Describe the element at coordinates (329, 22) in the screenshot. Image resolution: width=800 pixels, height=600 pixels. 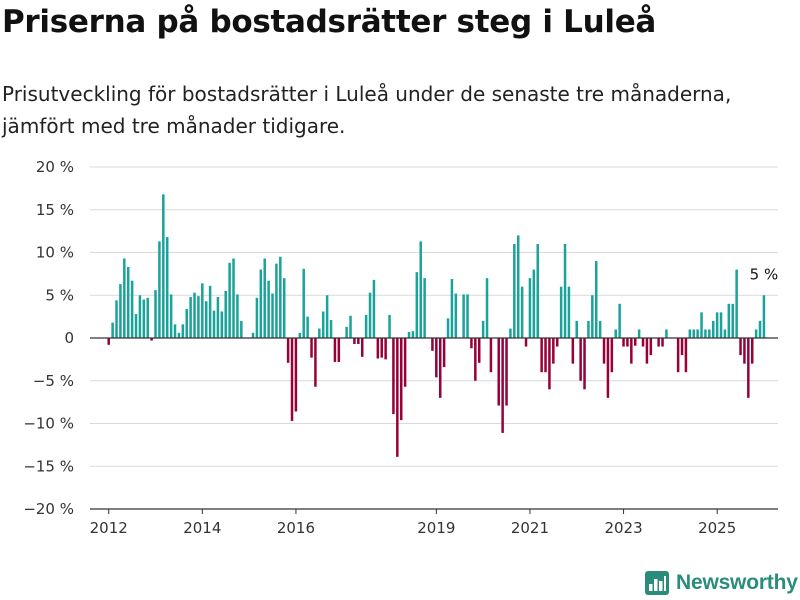
I see `chart-title: Priserna på bostadsrätter steg i Luleå` at that location.